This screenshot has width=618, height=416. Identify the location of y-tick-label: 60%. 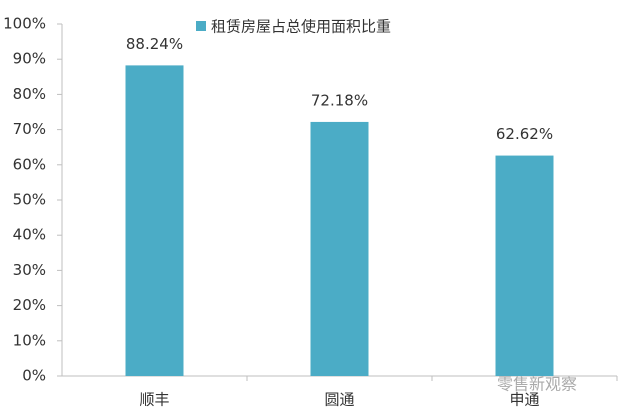
(29, 164).